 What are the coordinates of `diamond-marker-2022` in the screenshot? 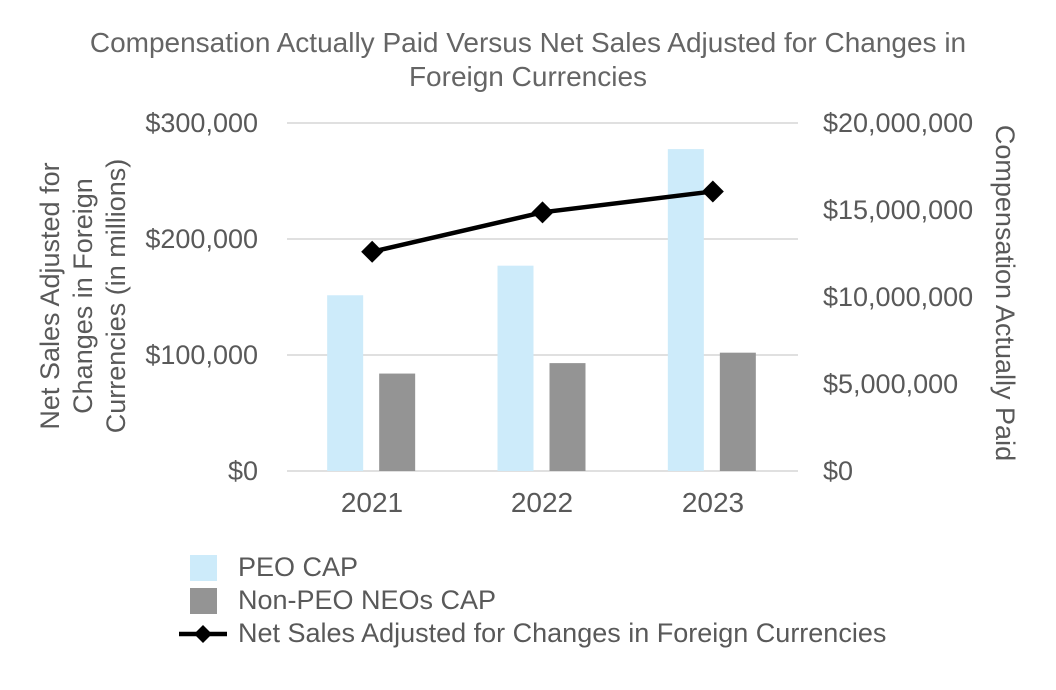 It's located at (542, 212).